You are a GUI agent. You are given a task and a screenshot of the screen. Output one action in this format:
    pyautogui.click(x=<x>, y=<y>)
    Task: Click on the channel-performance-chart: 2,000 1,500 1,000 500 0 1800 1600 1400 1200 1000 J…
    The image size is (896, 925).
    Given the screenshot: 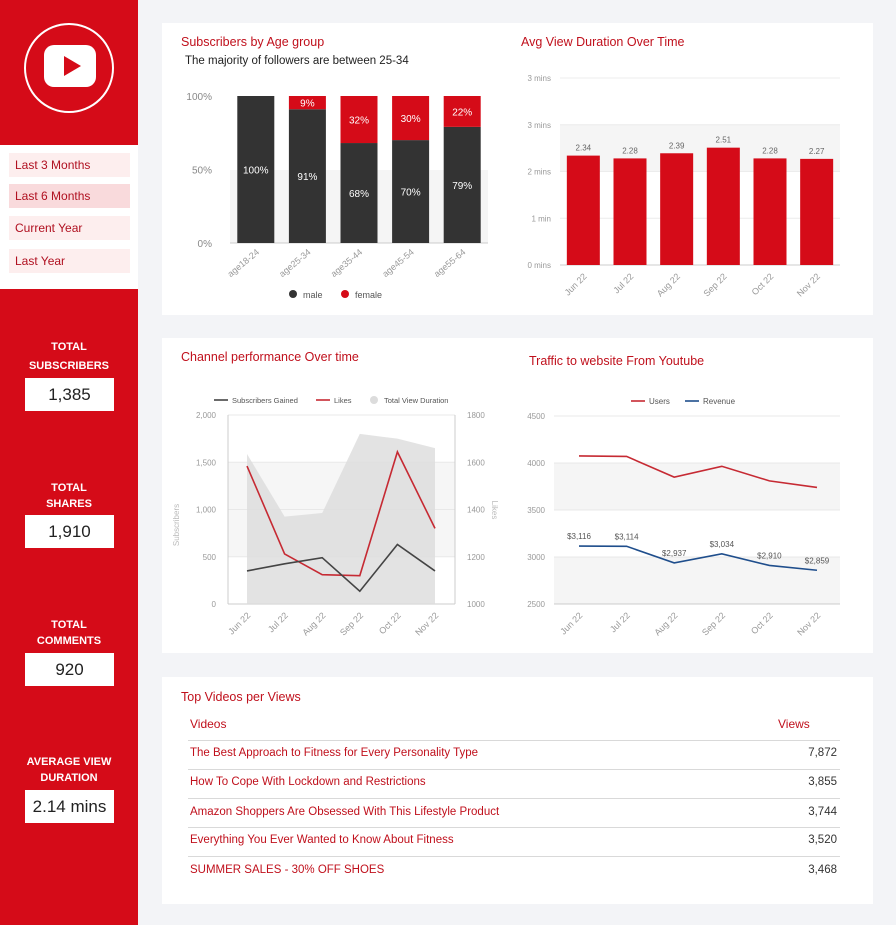 What is the action you would take?
    pyautogui.click(x=335, y=517)
    